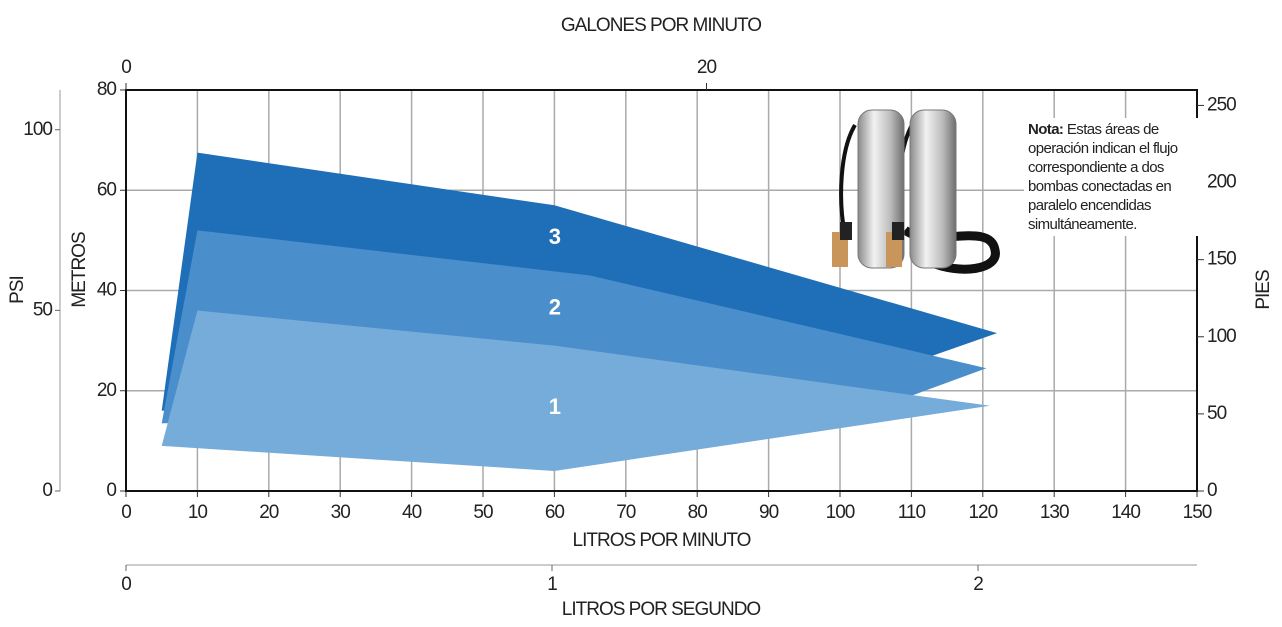 The width and height of the screenshot is (1282, 627). Describe the element at coordinates (79, 270) in the screenshot. I see `y-axis-title: METROS` at that location.